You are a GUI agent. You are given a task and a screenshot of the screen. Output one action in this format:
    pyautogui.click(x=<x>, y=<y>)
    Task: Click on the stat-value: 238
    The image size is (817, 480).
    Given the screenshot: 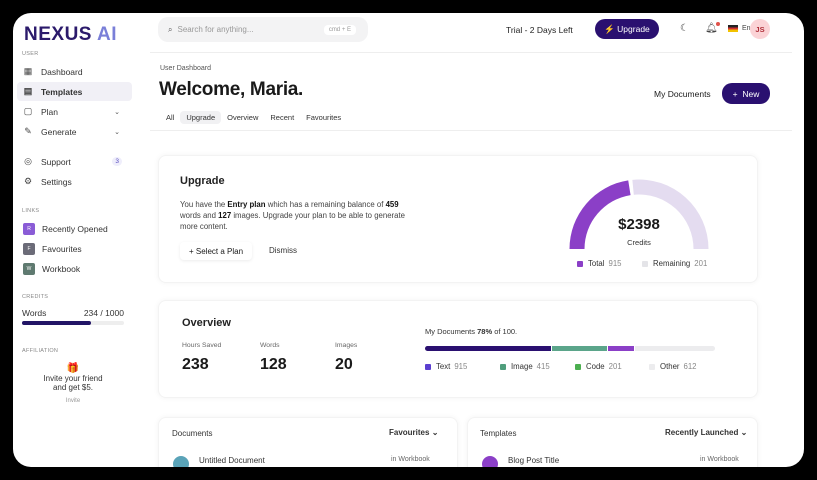 What is the action you would take?
    pyautogui.click(x=195, y=364)
    